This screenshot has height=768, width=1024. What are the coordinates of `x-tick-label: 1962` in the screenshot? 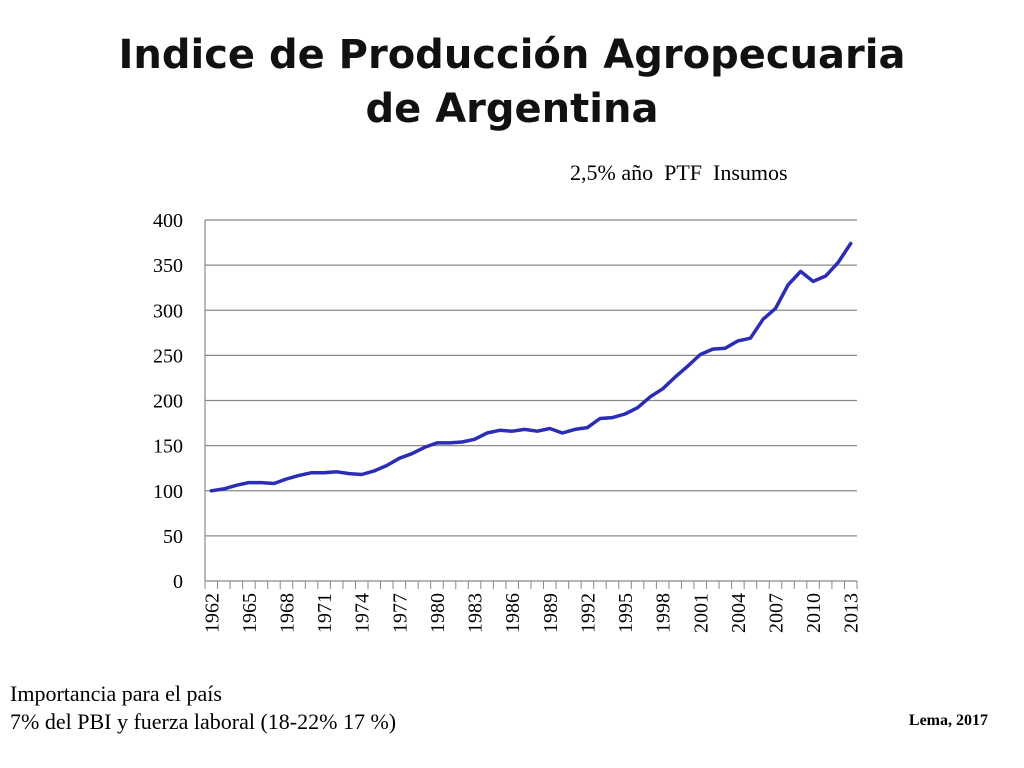 It's located at (212, 613).